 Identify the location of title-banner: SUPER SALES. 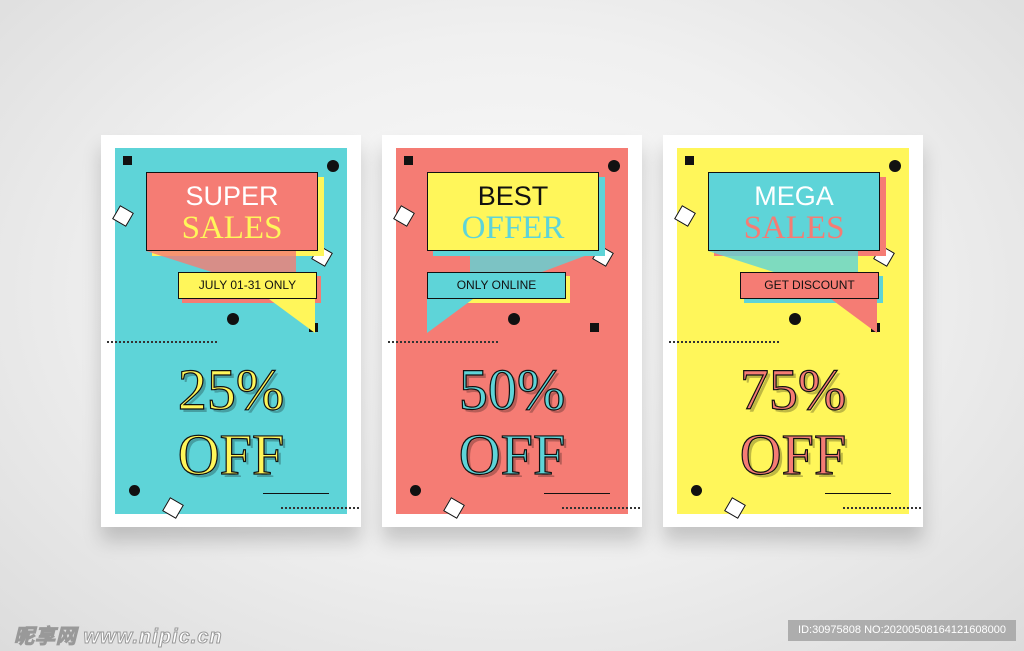
(232, 211).